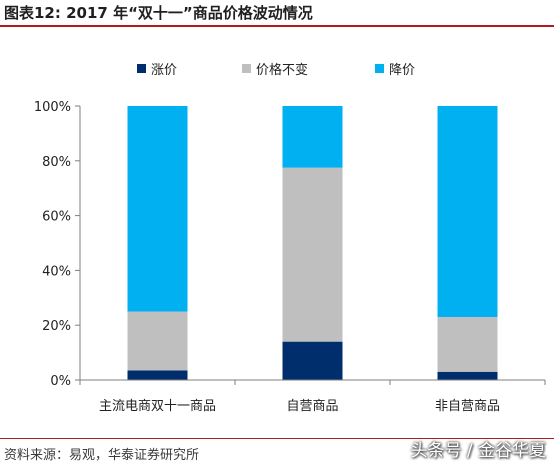  I want to click on chart-title: 图表12: 2017 年“双十一”商品价格波动情况, so click(158, 13).